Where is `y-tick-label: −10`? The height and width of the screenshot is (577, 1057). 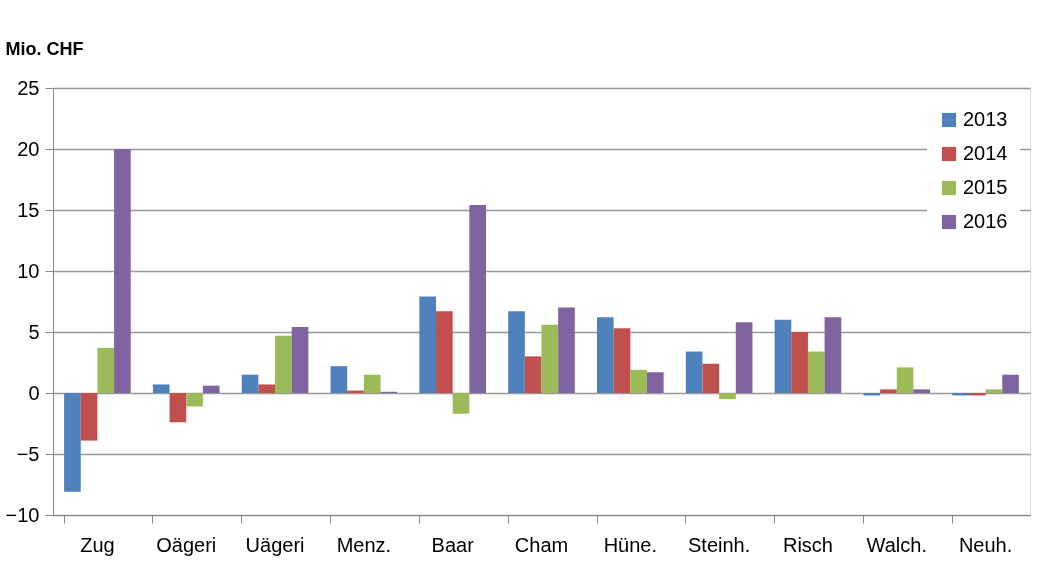 y-tick-label: −10 is located at coordinates (22, 514).